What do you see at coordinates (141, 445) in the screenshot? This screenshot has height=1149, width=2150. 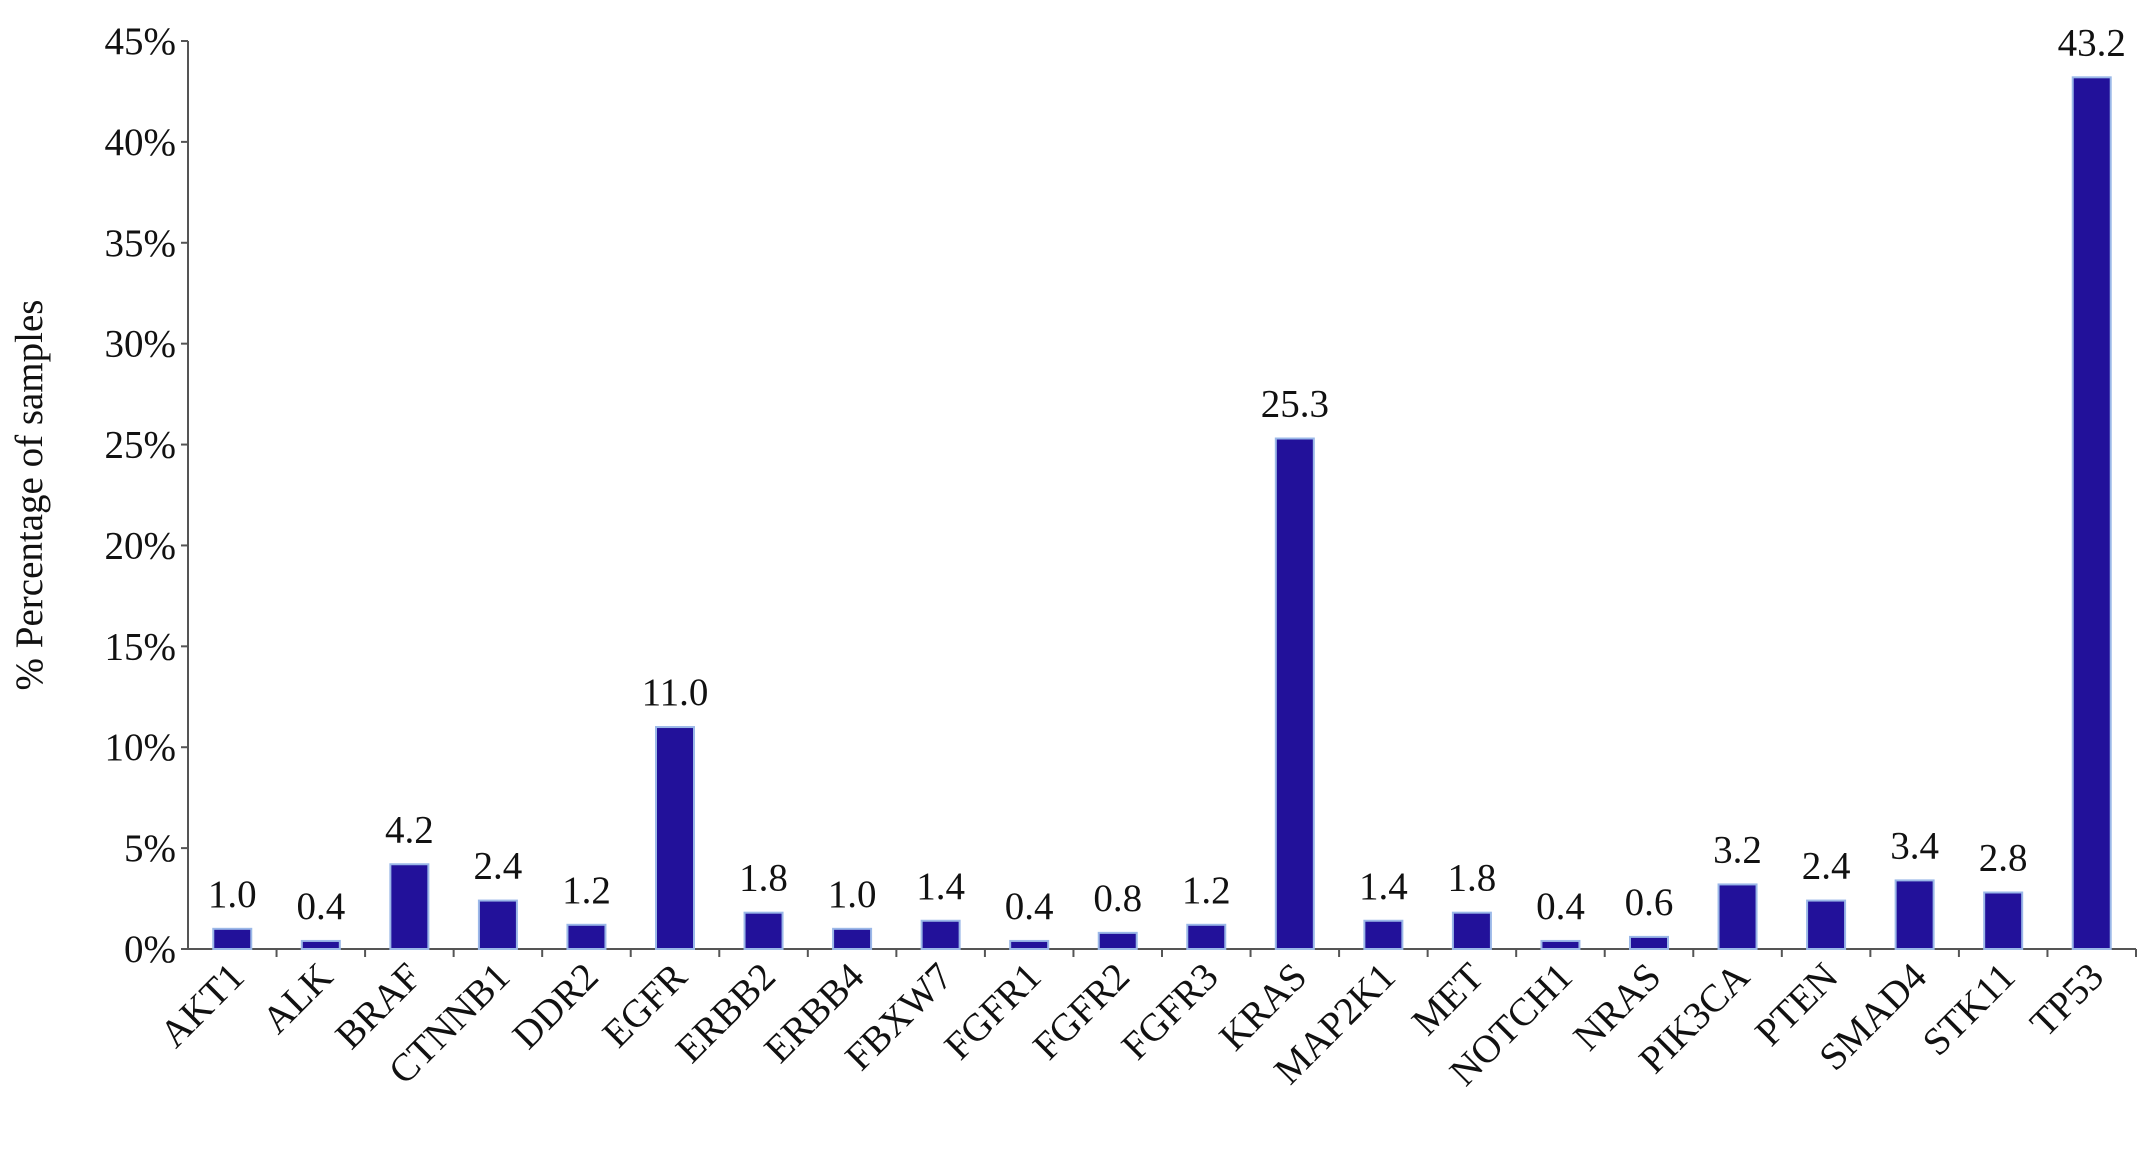 I see `y-tick-label: 25%` at bounding box center [141, 445].